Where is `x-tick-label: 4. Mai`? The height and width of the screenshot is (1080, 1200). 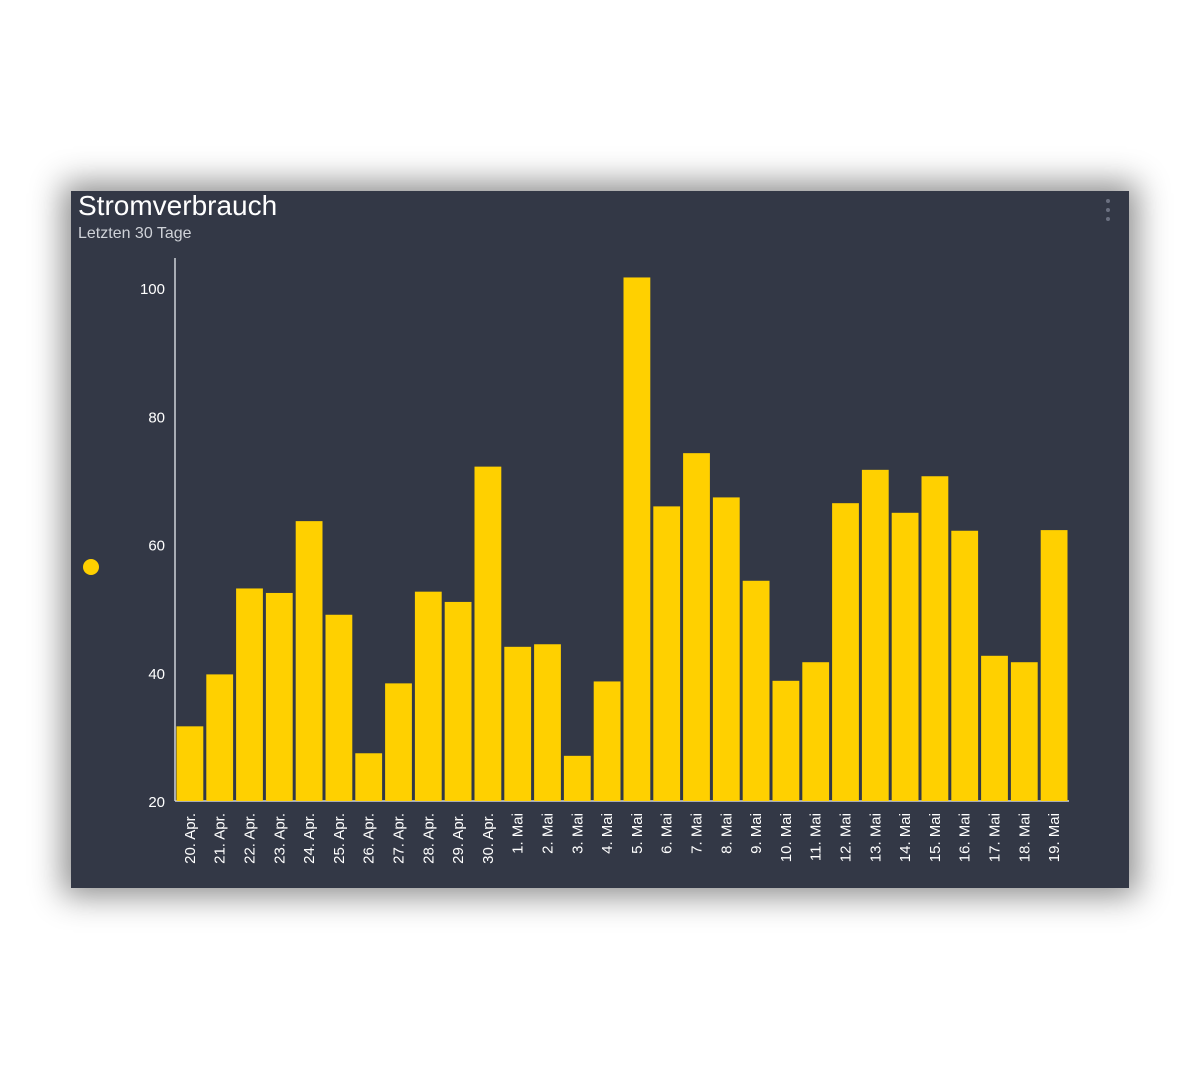 x-tick-label: 4. Mai is located at coordinates (607, 833).